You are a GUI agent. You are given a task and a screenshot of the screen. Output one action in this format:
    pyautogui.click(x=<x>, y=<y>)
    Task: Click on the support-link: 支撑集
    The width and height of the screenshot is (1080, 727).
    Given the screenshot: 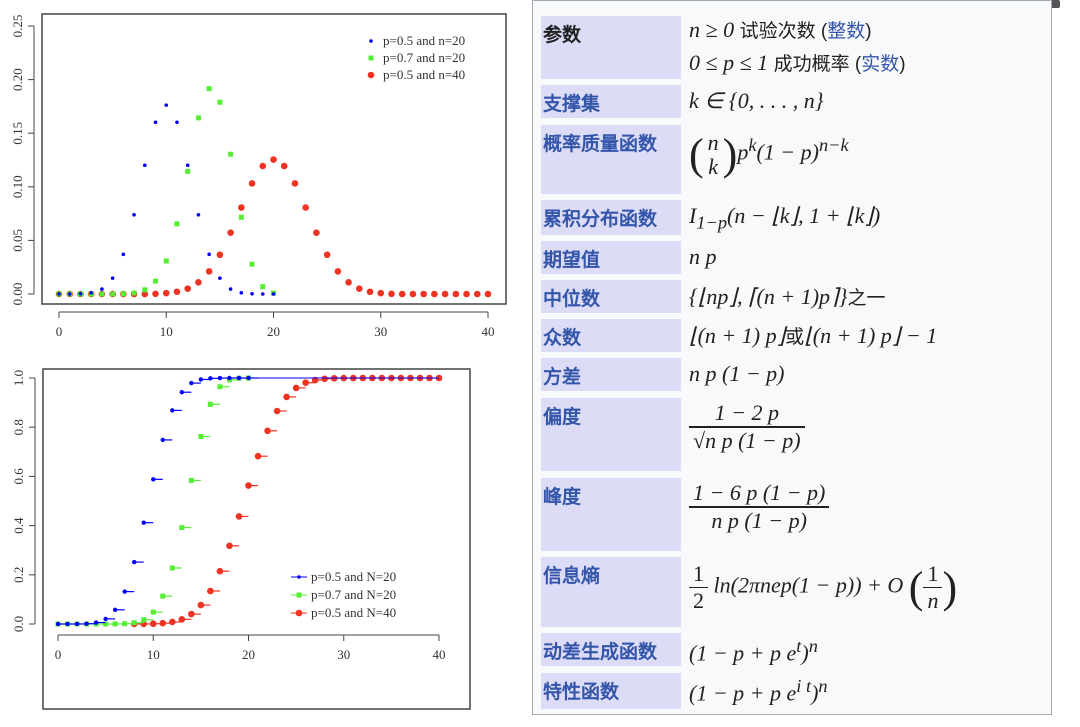 What is the action you would take?
    pyautogui.click(x=611, y=101)
    